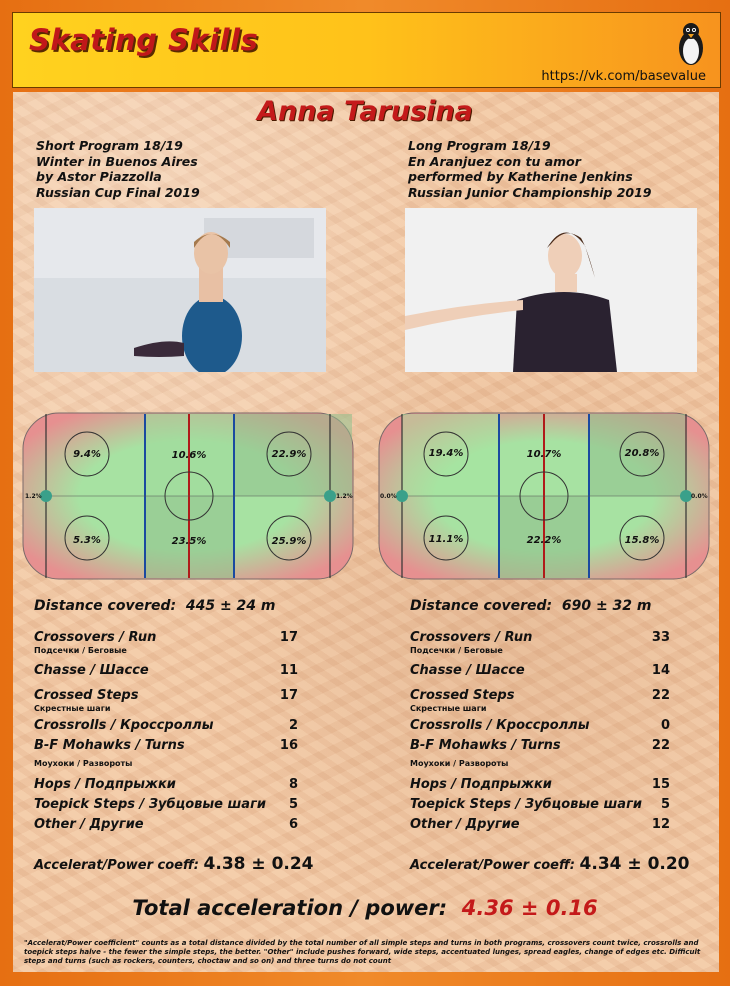  Describe the element at coordinates (293, 824) in the screenshot. I see `short-stat-other-value: 6` at that location.